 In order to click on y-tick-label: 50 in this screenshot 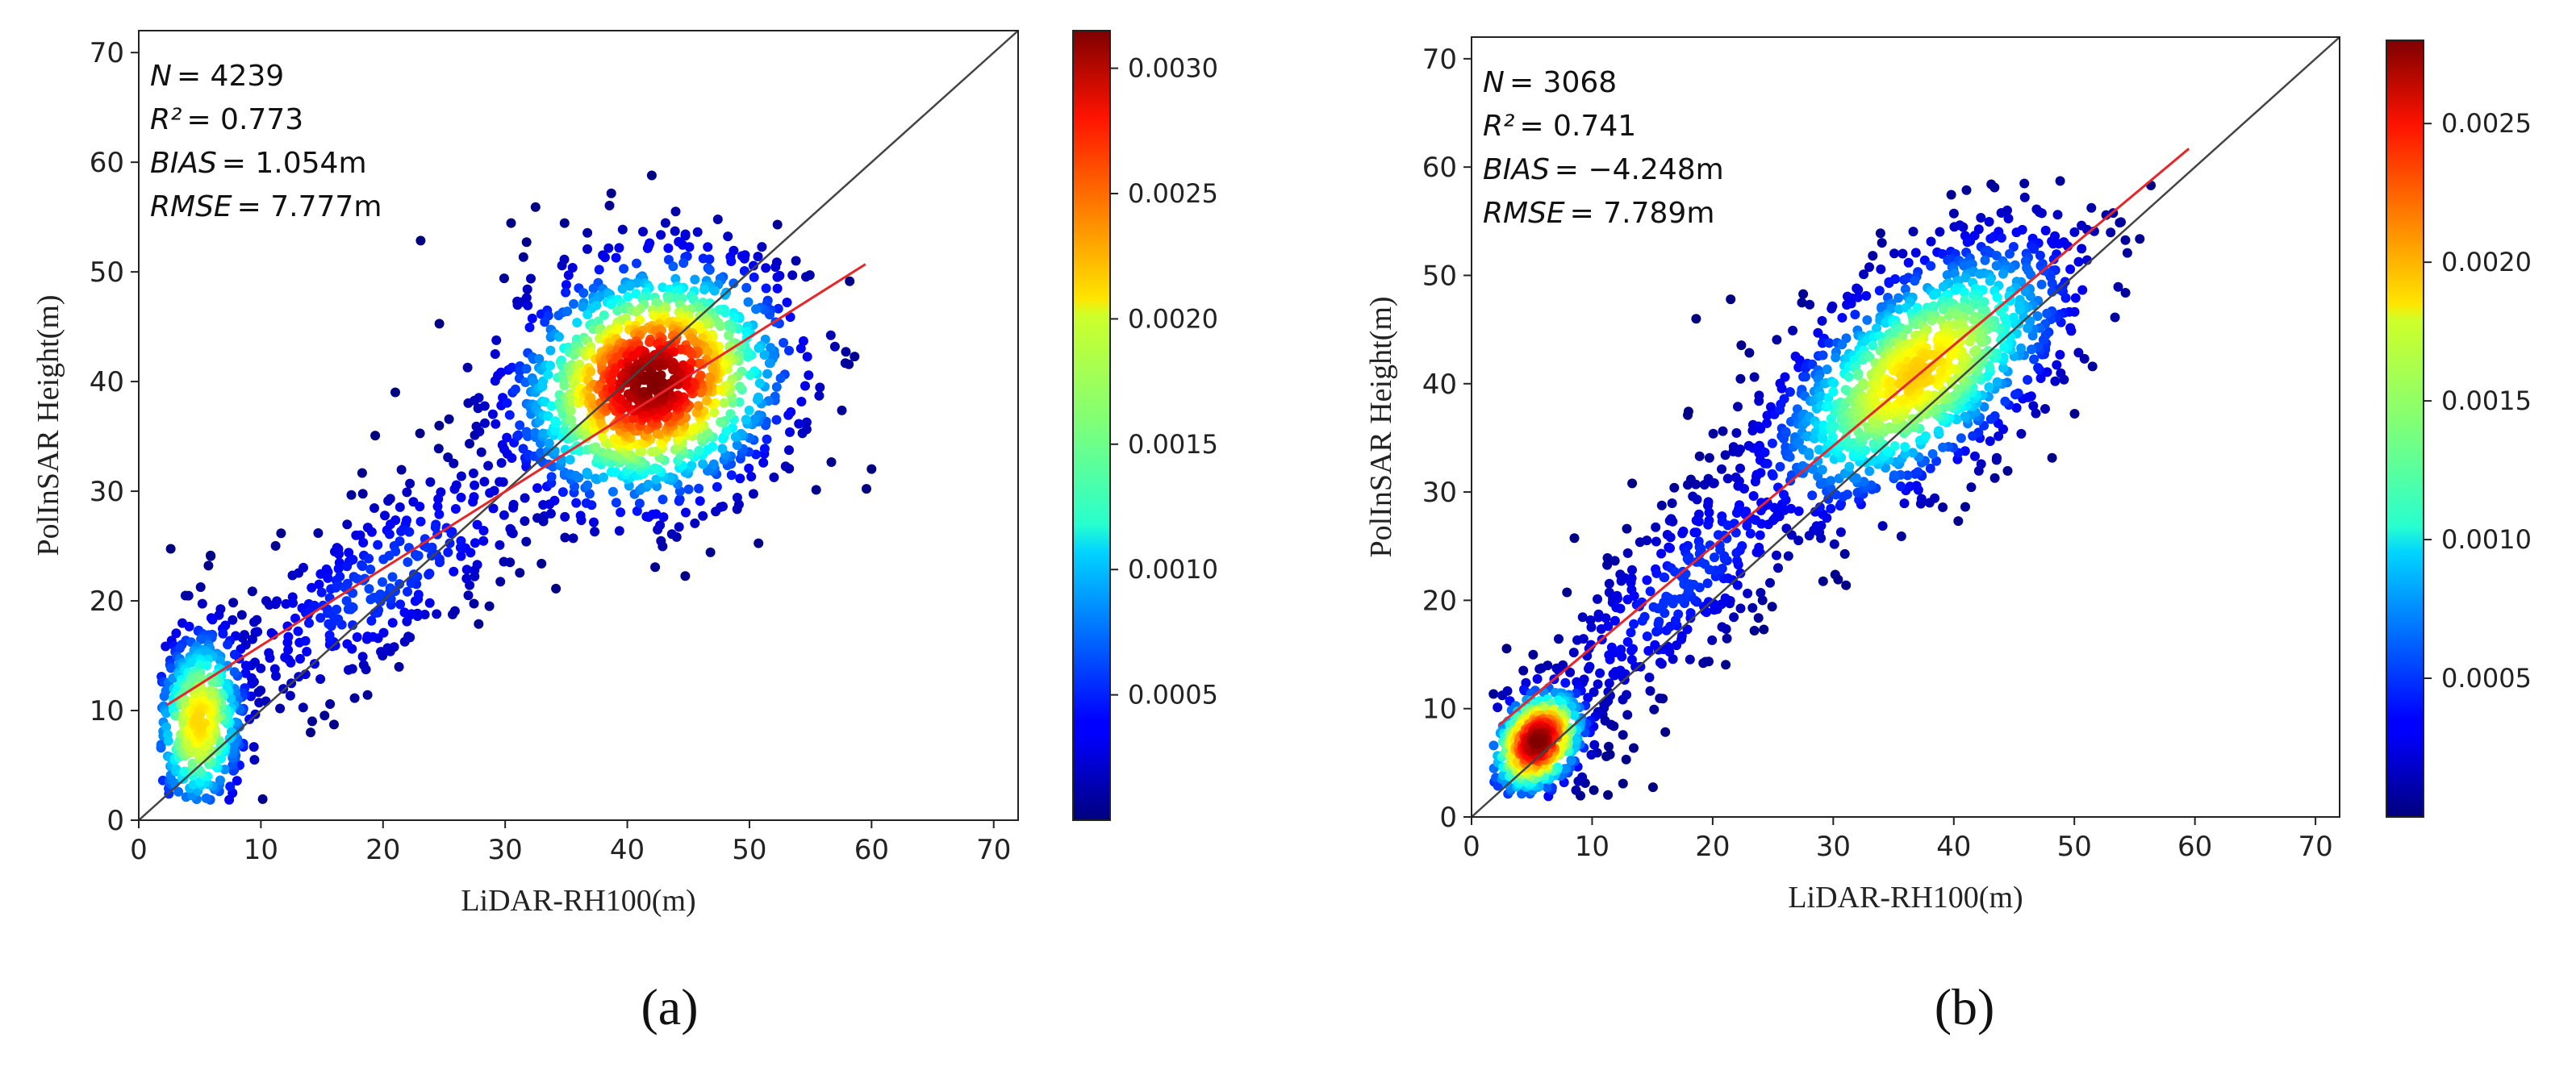, I will do `click(1439, 276)`.